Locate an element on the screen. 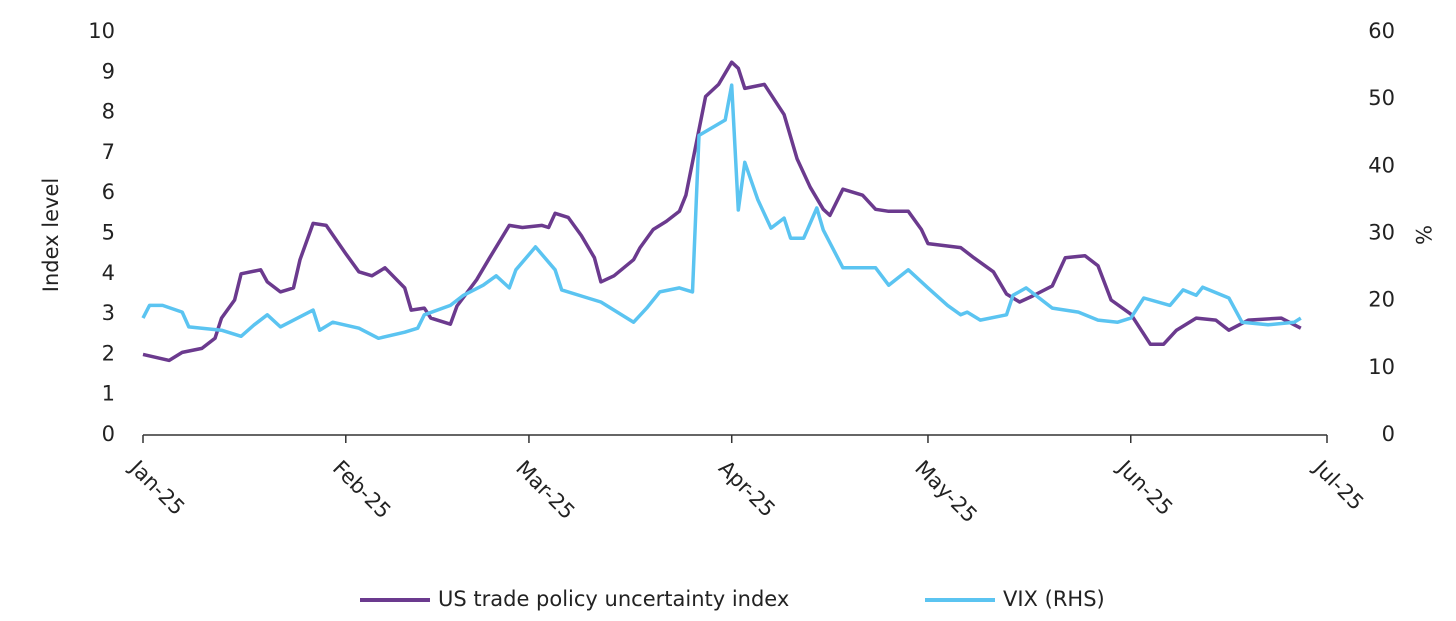  y2-tick-label: 10 is located at coordinates (1381, 367).